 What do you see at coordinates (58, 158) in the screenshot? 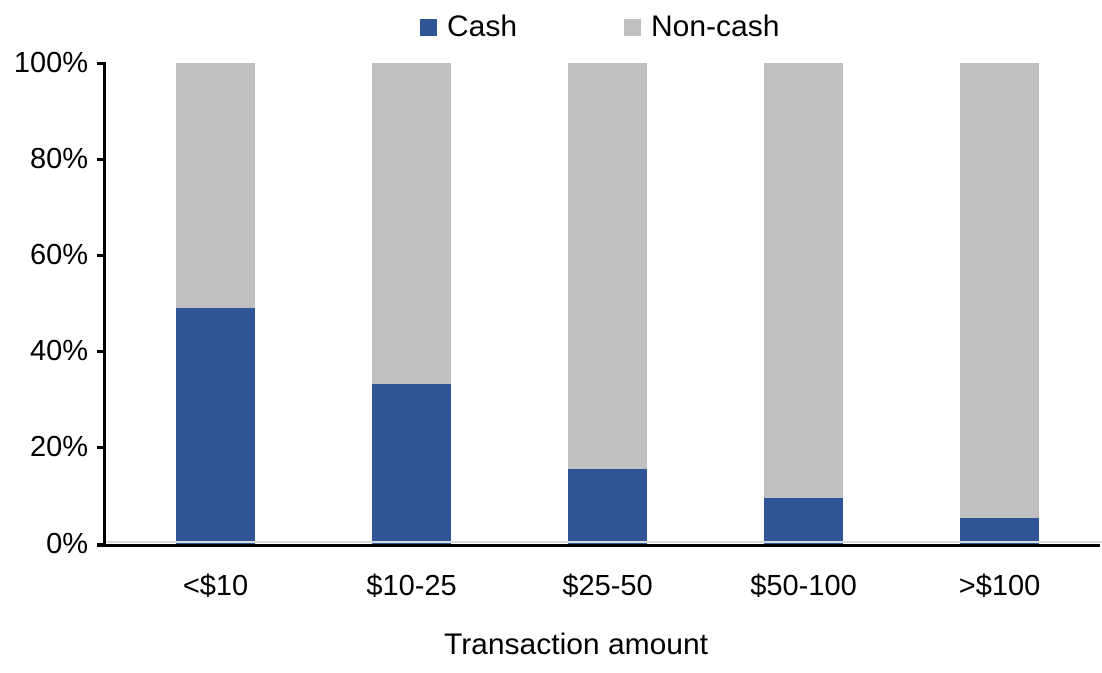
I see `y-tick-label-80: 80%` at bounding box center [58, 158].